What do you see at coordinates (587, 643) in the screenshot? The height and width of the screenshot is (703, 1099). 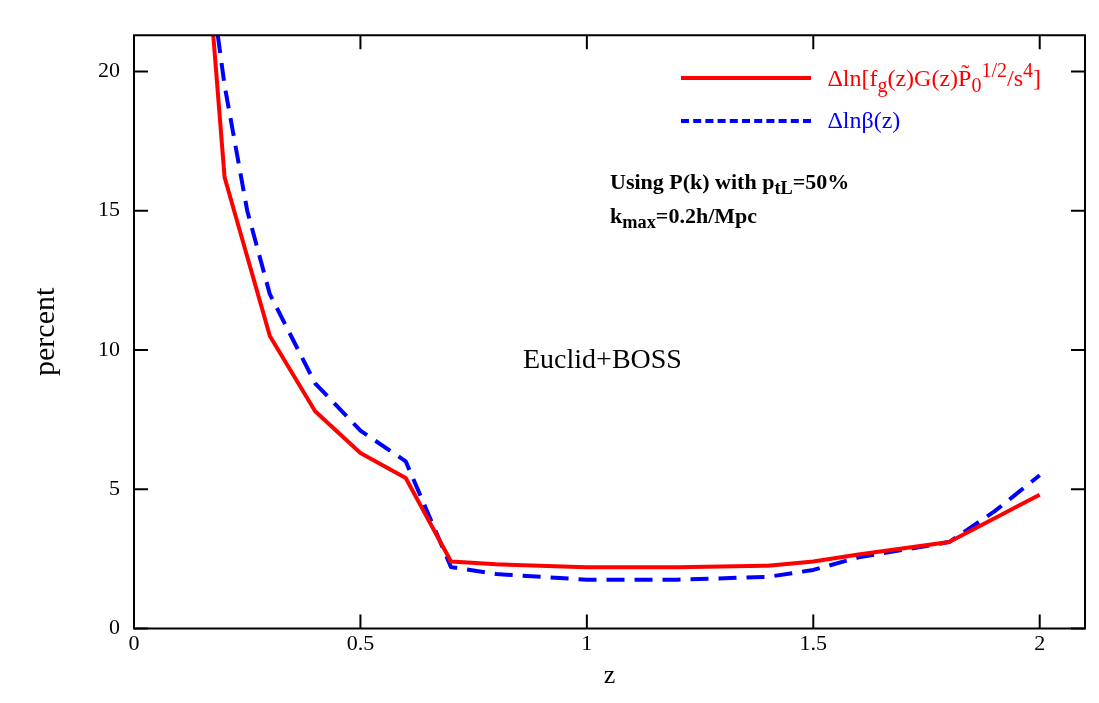 I see `x-tick-label: 1` at bounding box center [587, 643].